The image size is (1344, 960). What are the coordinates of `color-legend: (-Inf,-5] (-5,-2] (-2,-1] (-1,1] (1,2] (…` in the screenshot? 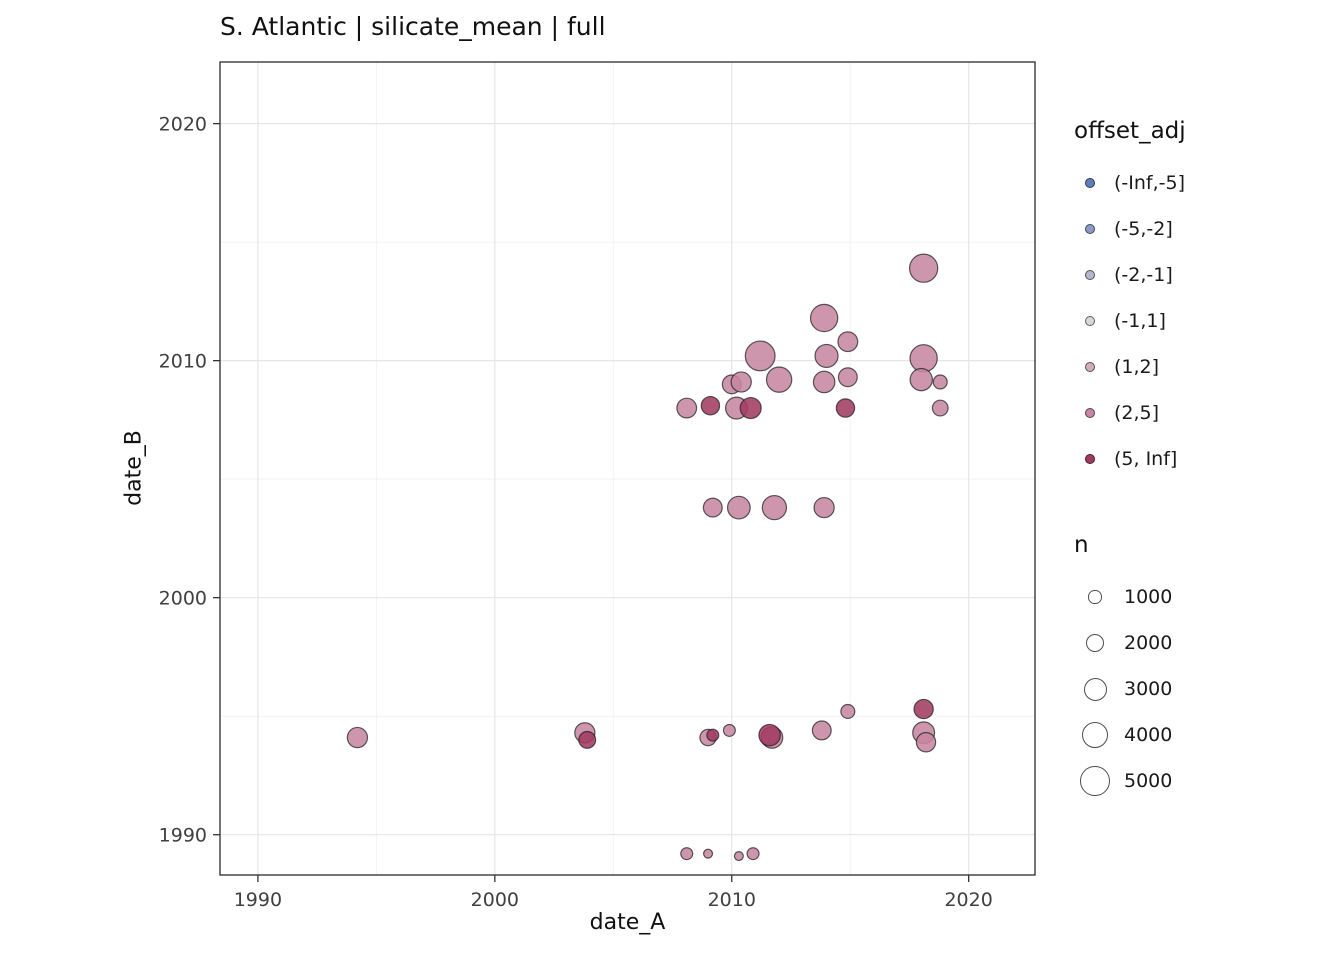 It's located at (1204, 321).